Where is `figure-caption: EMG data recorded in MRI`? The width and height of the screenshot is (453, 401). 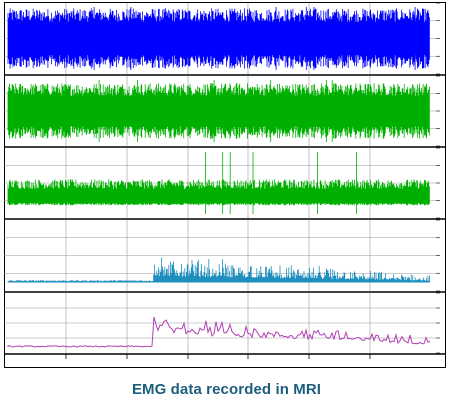 figure-caption: EMG data recorded in MRI is located at coordinates (226, 389).